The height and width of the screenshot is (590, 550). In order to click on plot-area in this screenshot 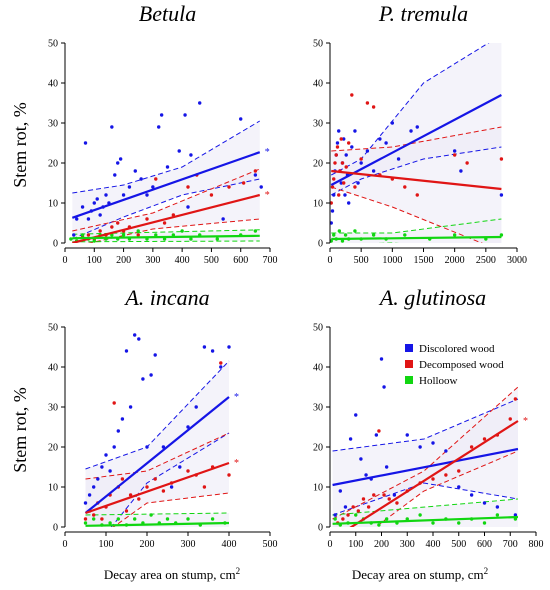, I will do `click(417, 143)`.